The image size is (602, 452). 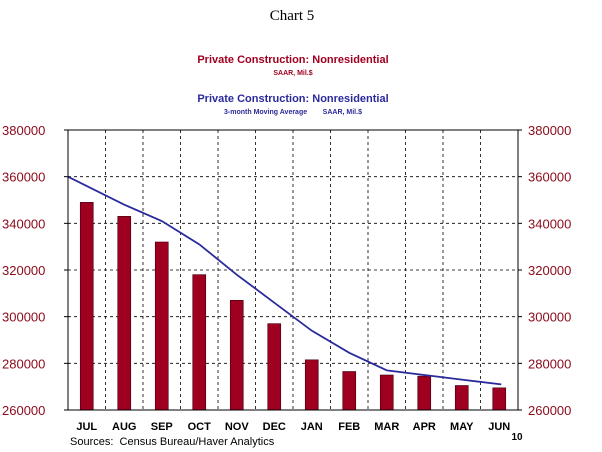 What do you see at coordinates (549, 177) in the screenshot?
I see `y-tick-label-right: 360000` at bounding box center [549, 177].